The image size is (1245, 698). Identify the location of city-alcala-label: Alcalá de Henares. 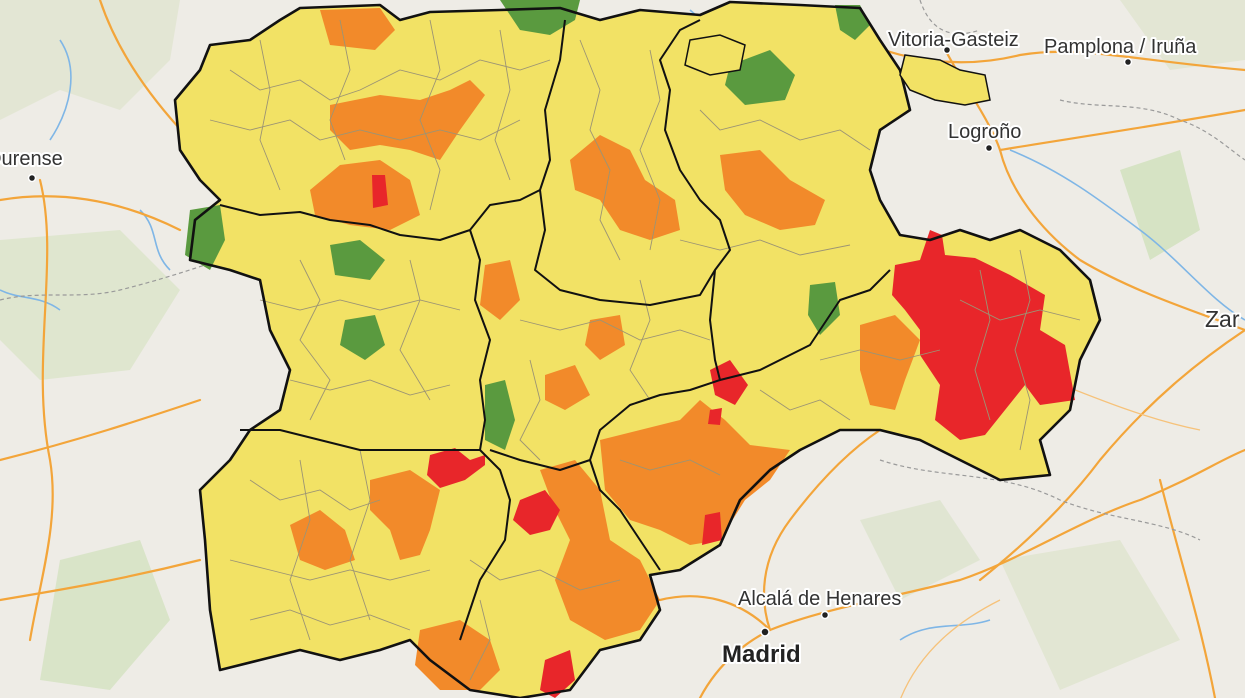
(819, 599).